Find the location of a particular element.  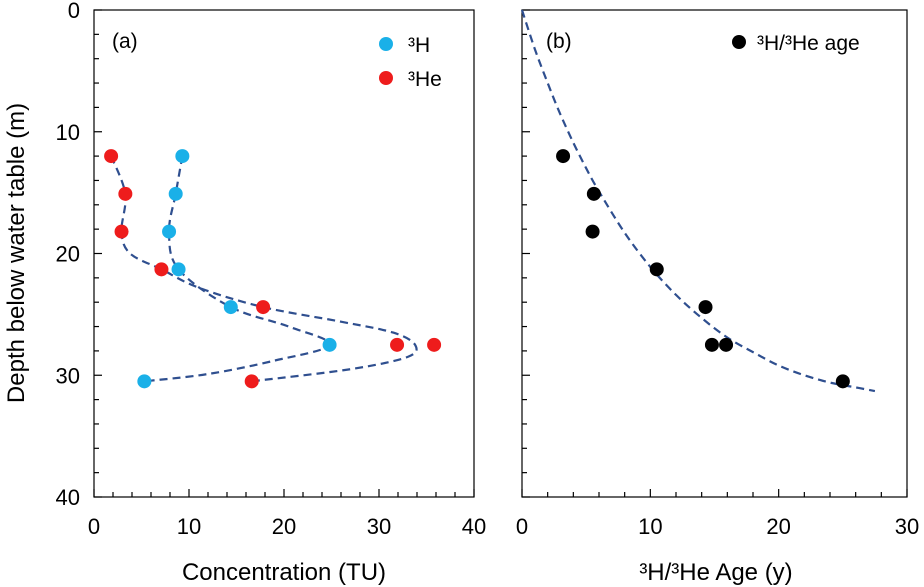

y-tick-label-40: 40 is located at coordinates (68, 497).